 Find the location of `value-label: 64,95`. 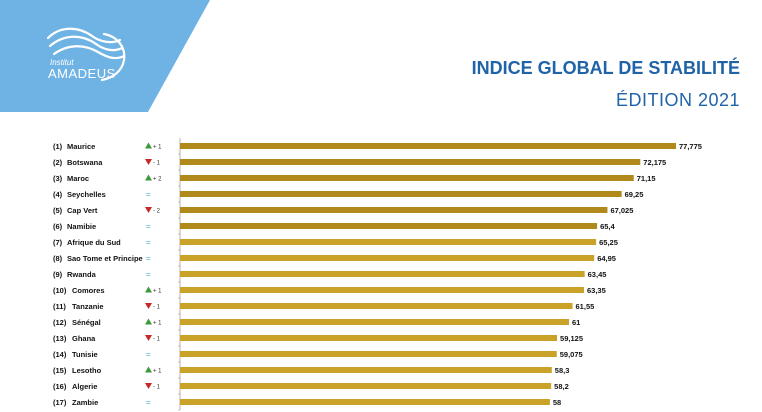

value-label: 64,95 is located at coordinates (606, 258).